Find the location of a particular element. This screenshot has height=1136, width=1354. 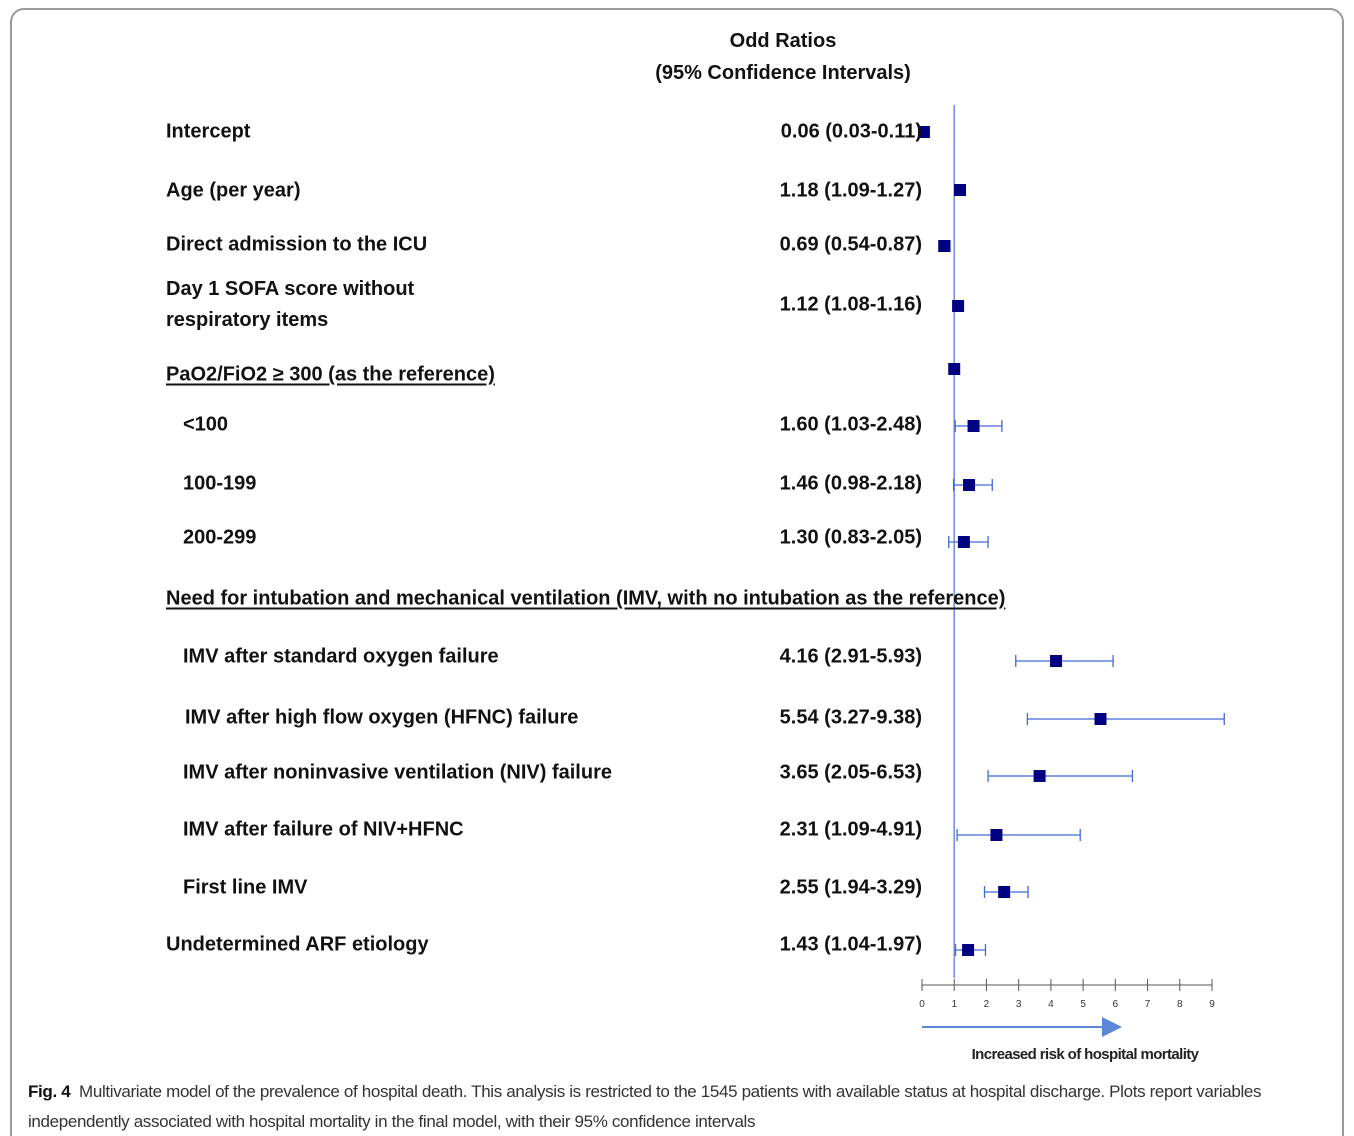

x-tick-label: 4 is located at coordinates (1051, 1004).